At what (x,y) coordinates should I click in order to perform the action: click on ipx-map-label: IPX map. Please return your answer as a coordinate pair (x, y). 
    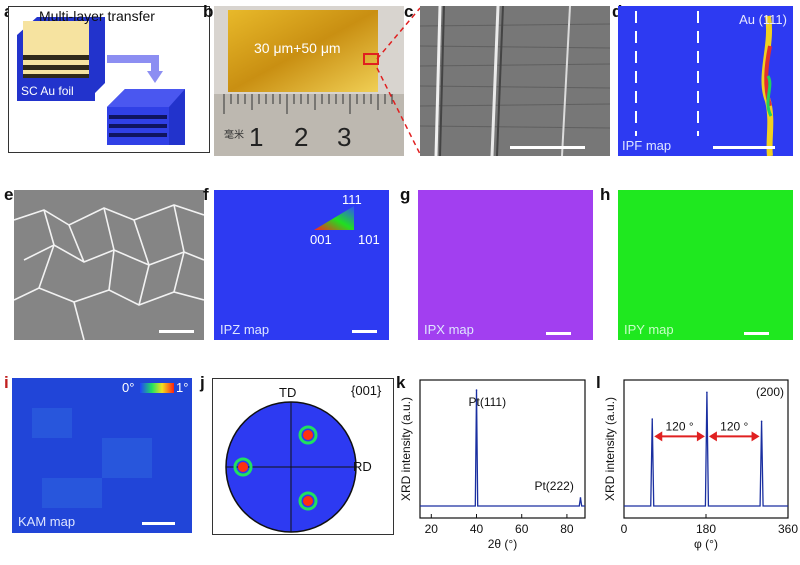
    Looking at the image, I should click on (449, 329).